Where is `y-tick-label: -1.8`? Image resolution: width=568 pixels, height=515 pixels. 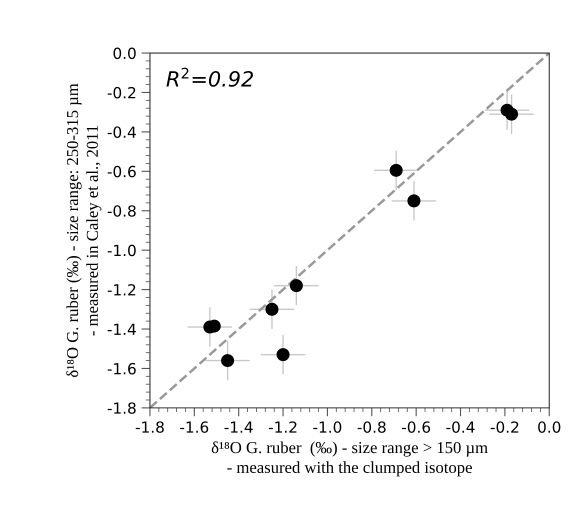 y-tick-label: -1.8 is located at coordinates (122, 408).